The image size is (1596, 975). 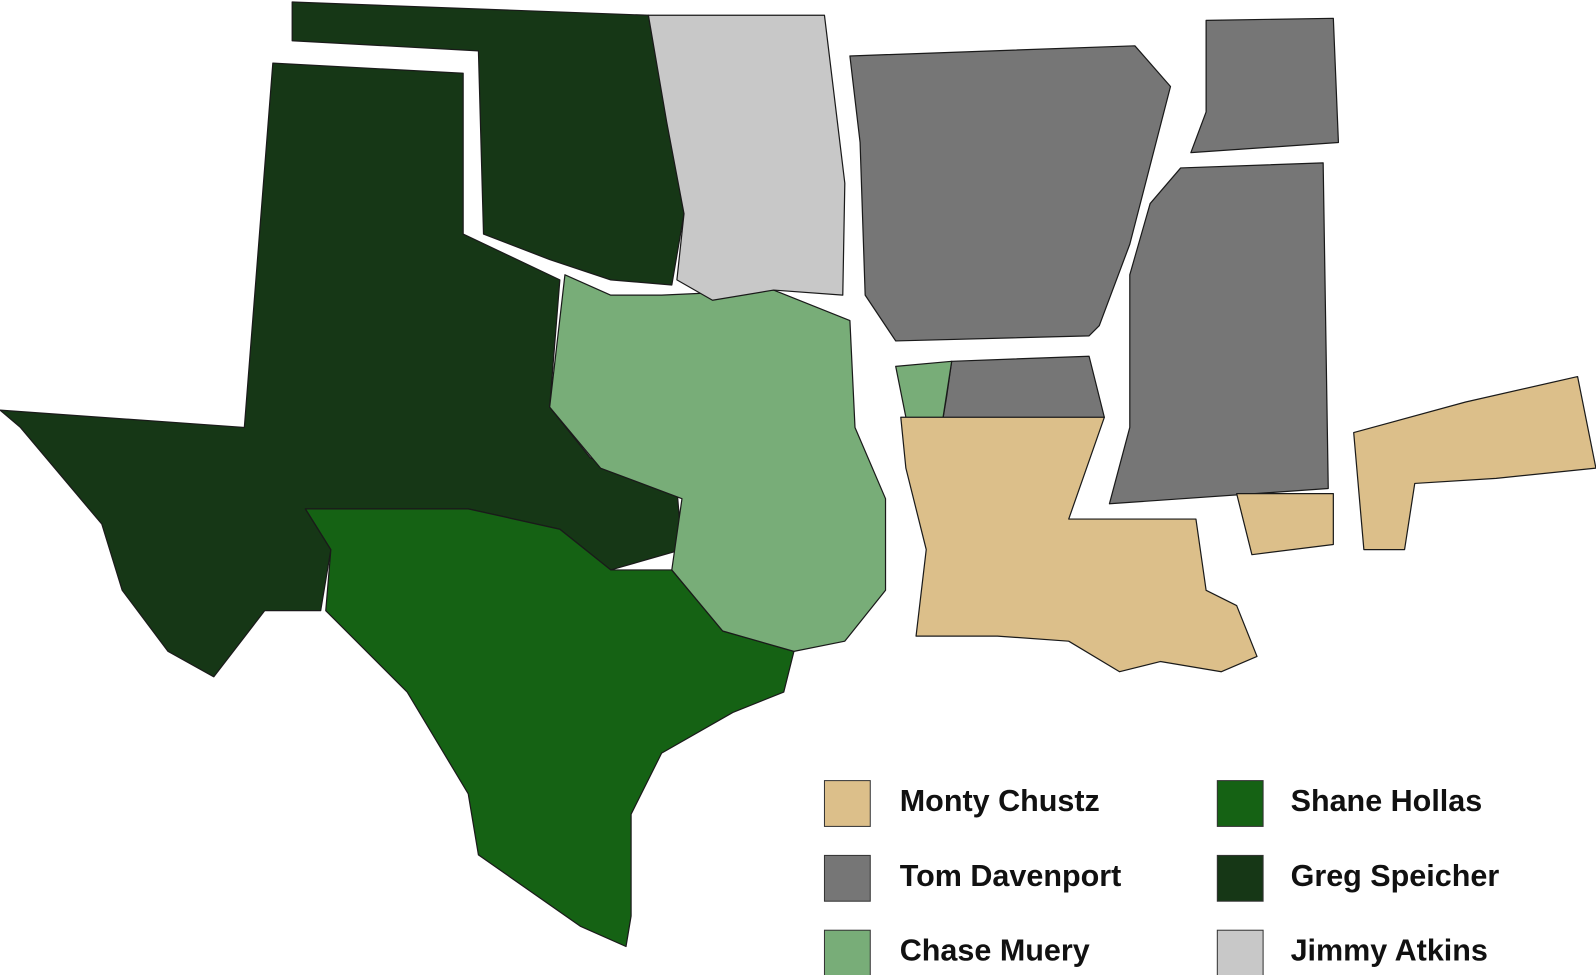 What do you see at coordinates (549, 728) in the screenshot?
I see `region-south-texas` at bounding box center [549, 728].